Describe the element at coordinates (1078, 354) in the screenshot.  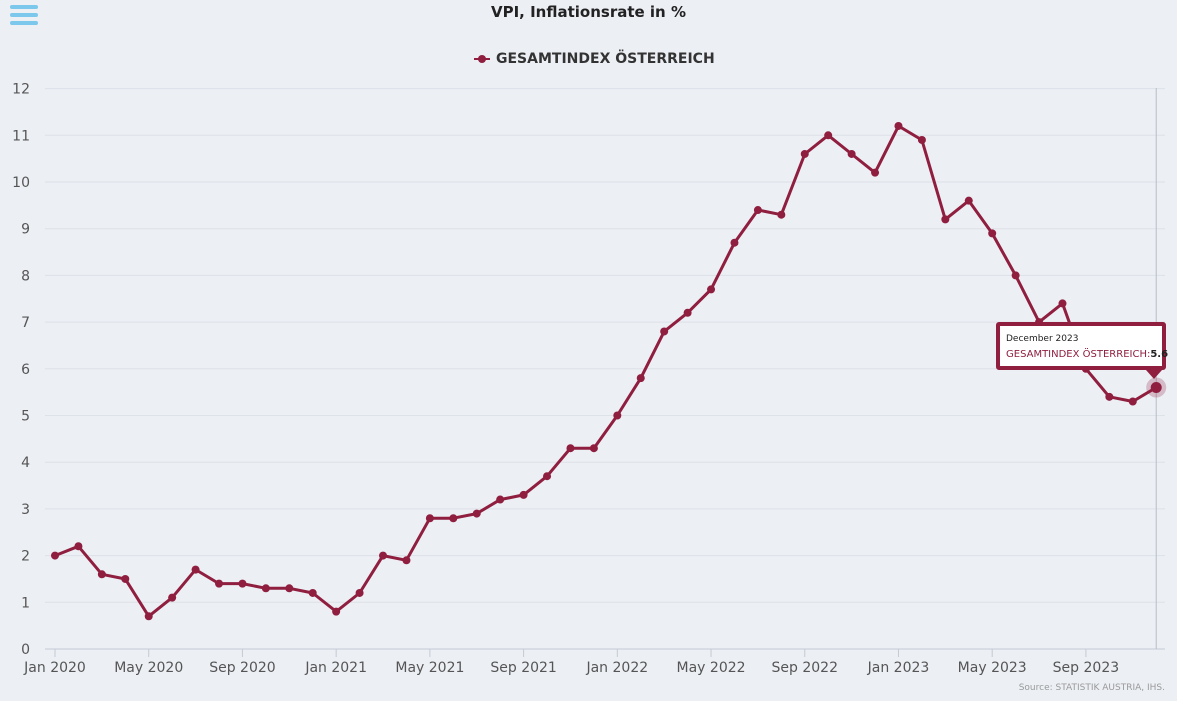
I see `tooltip-series-label: GESAMTINDEX ÖSTERREICH:` at that location.